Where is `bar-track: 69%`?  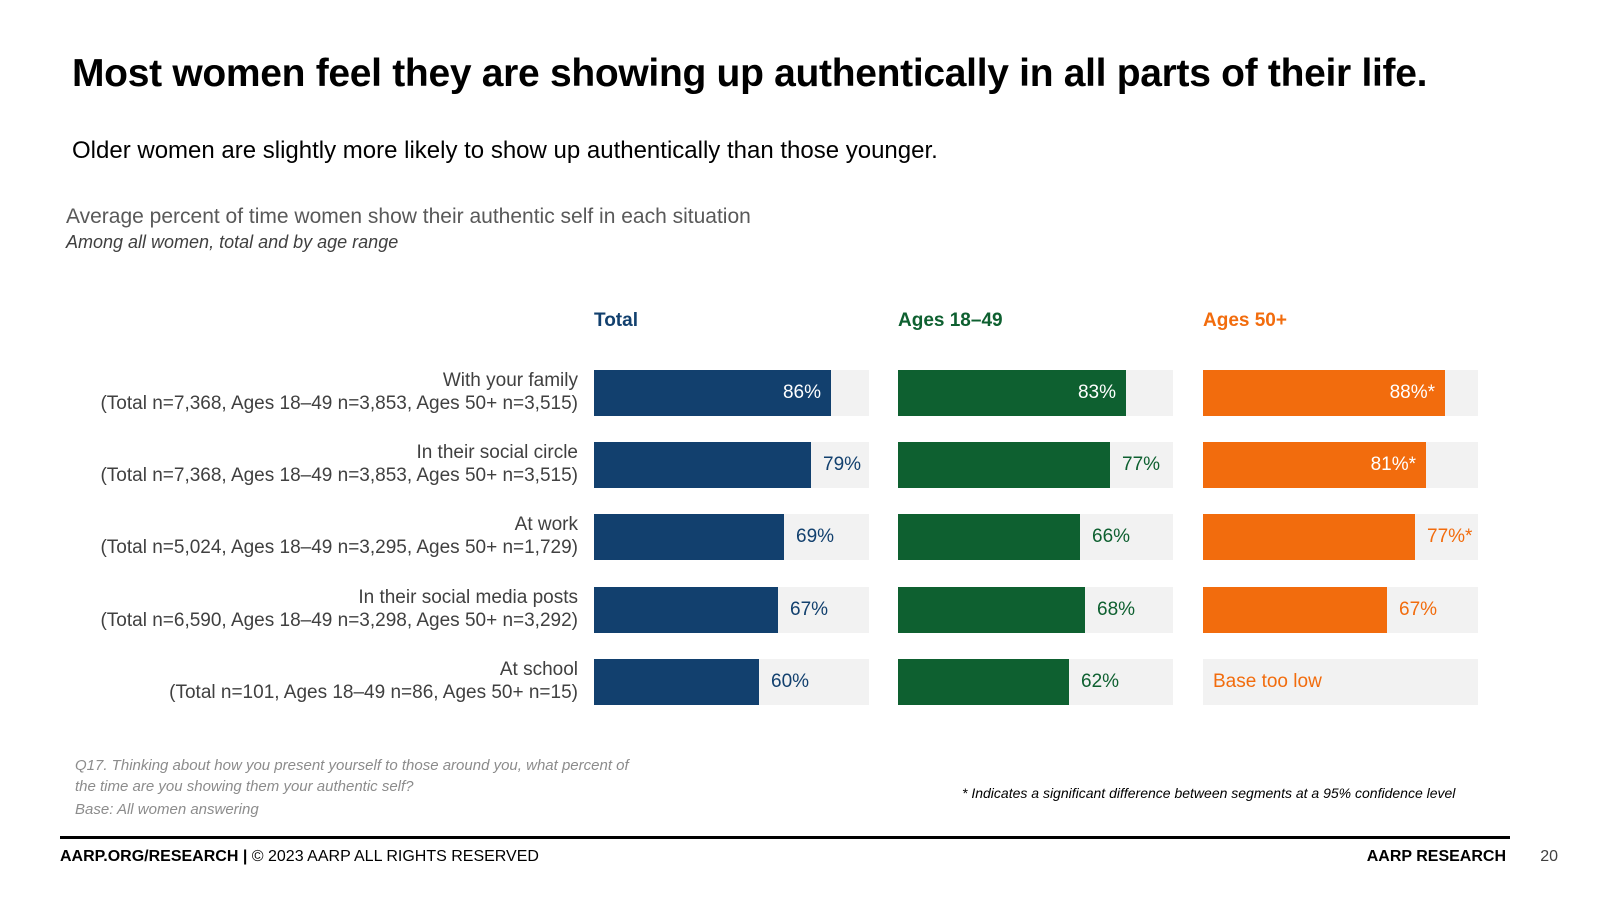 bar-track: 69% is located at coordinates (731, 537).